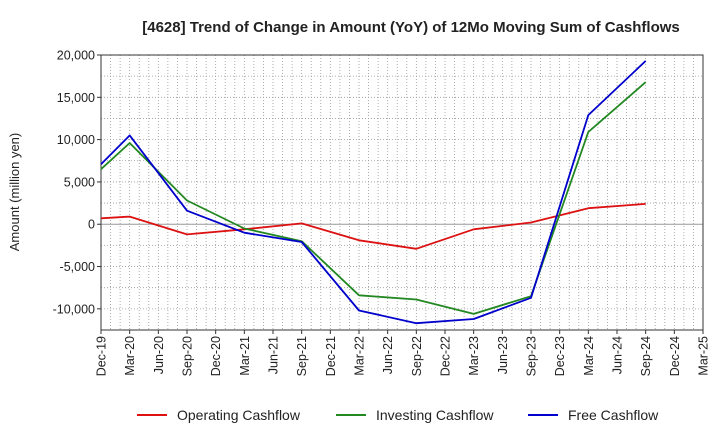 The height and width of the screenshot is (445, 720). I want to click on x-tick-label: Mar-23, so click(474, 356).